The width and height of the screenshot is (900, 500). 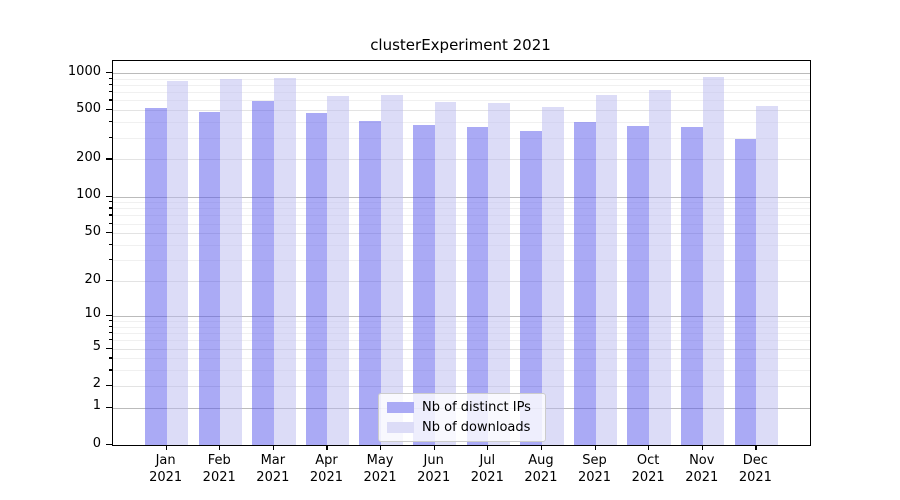 What do you see at coordinates (755, 469) in the screenshot?
I see `x-tick-label: Dec 2021` at bounding box center [755, 469].